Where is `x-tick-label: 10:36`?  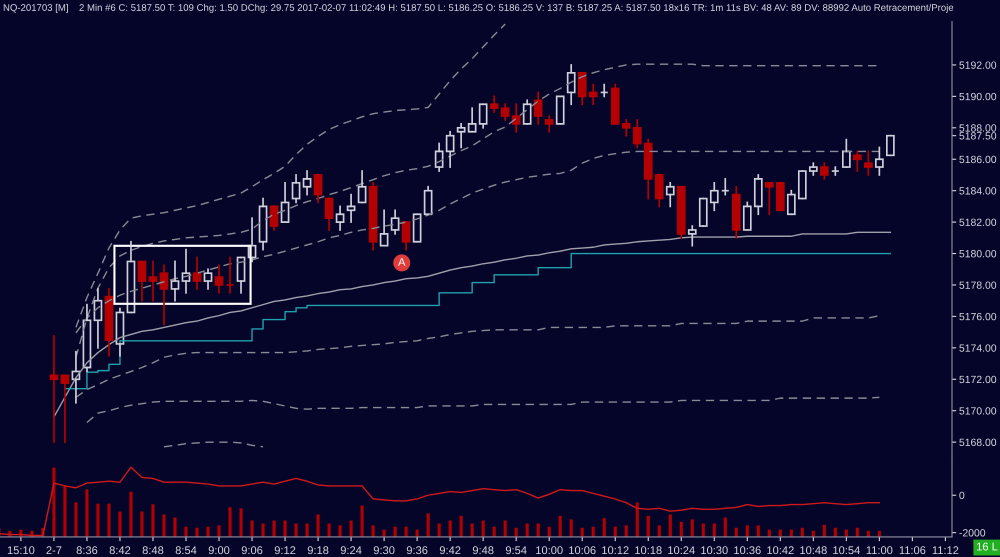
x-tick-label: 10:36 is located at coordinates (747, 550).